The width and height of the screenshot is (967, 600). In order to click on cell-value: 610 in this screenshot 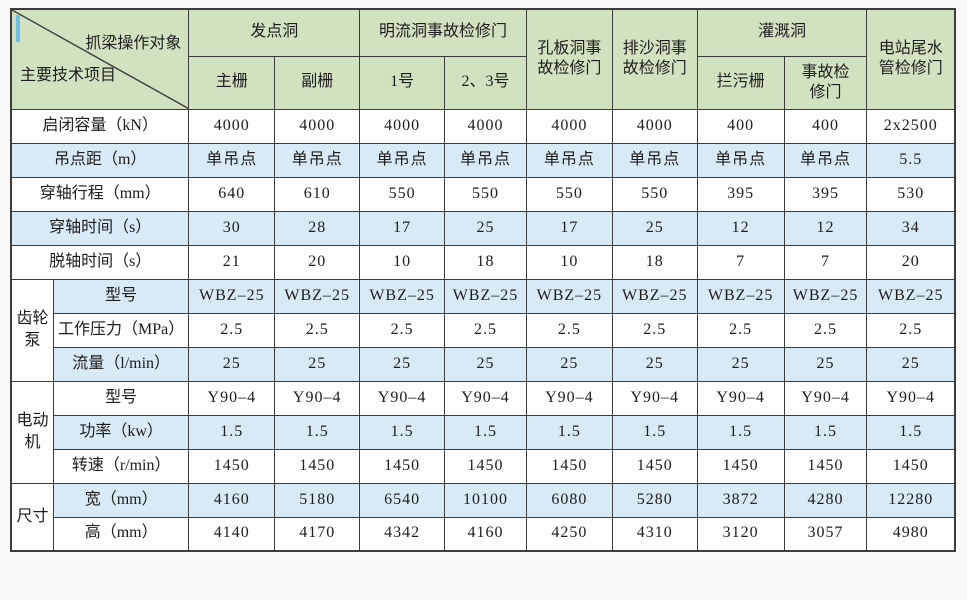, I will do `click(317, 194)`.